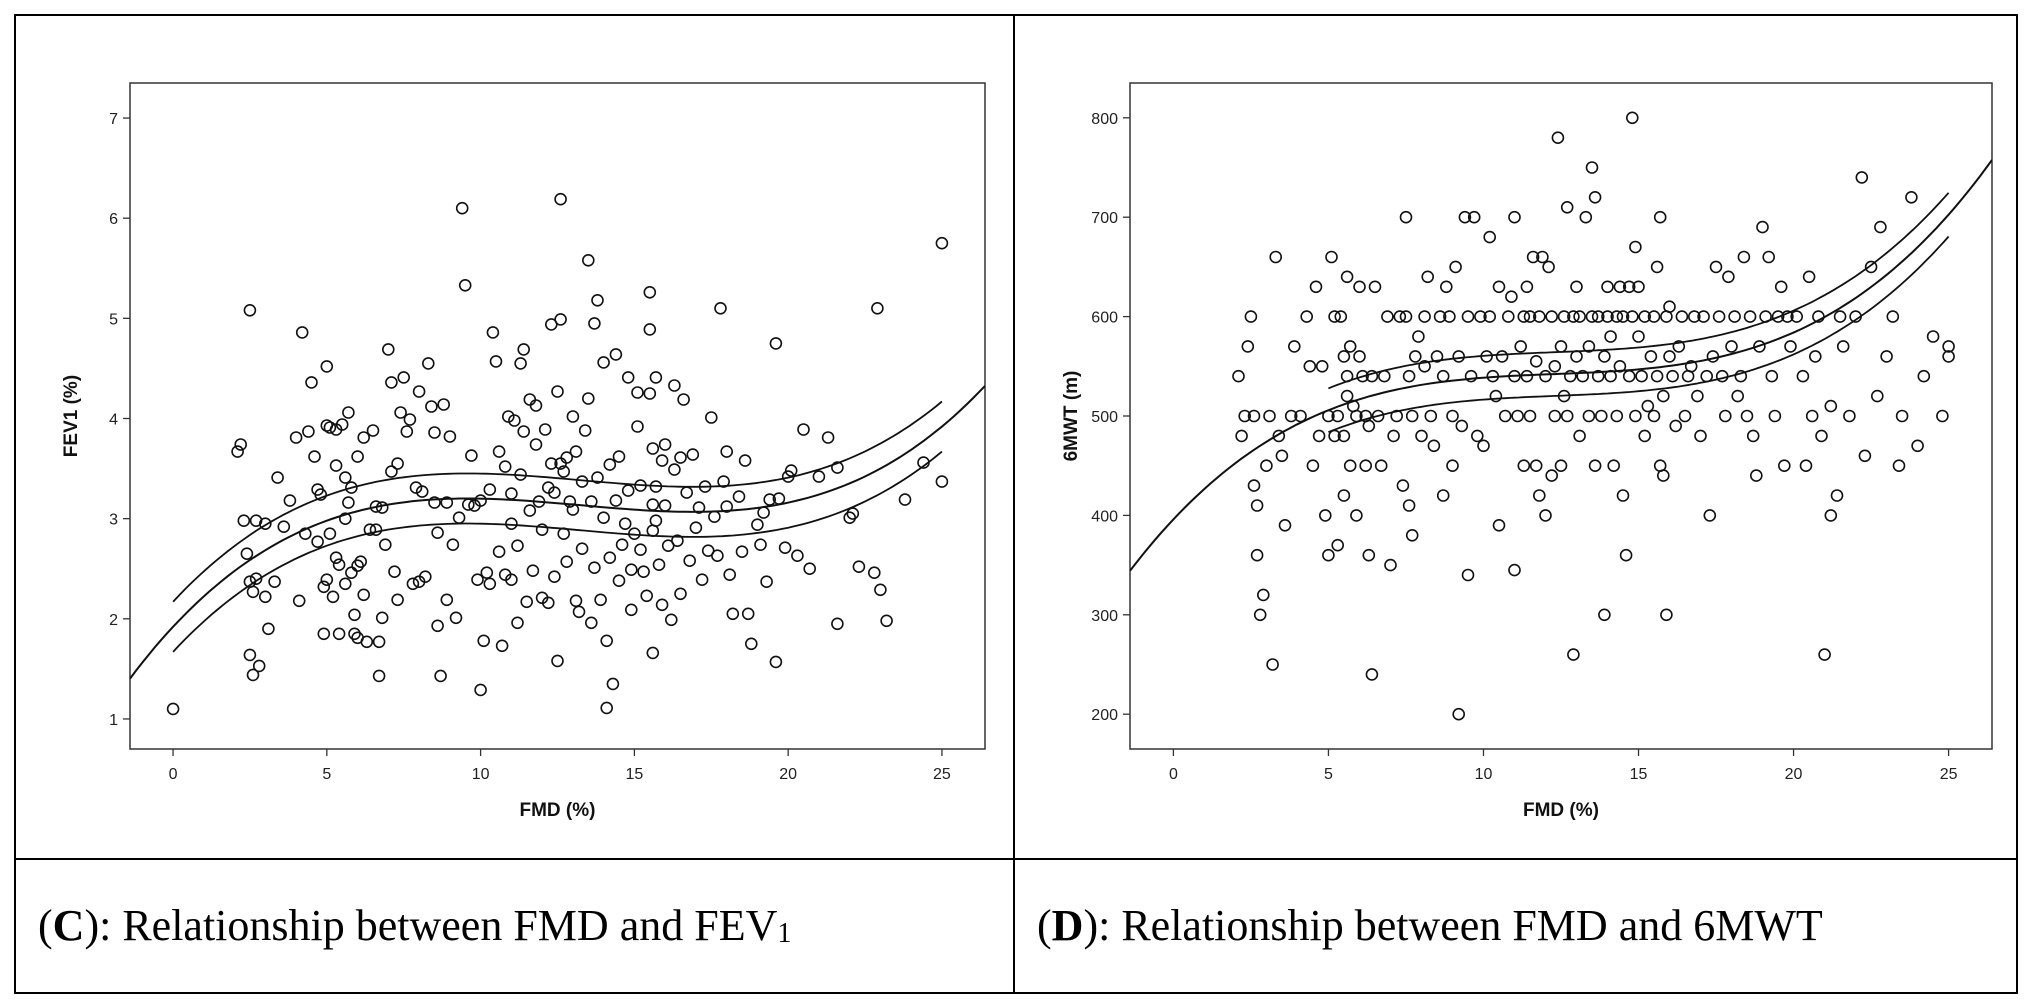 The height and width of the screenshot is (1008, 2033). Describe the element at coordinates (481, 774) in the screenshot. I see `x-tick-label: 10` at that location.